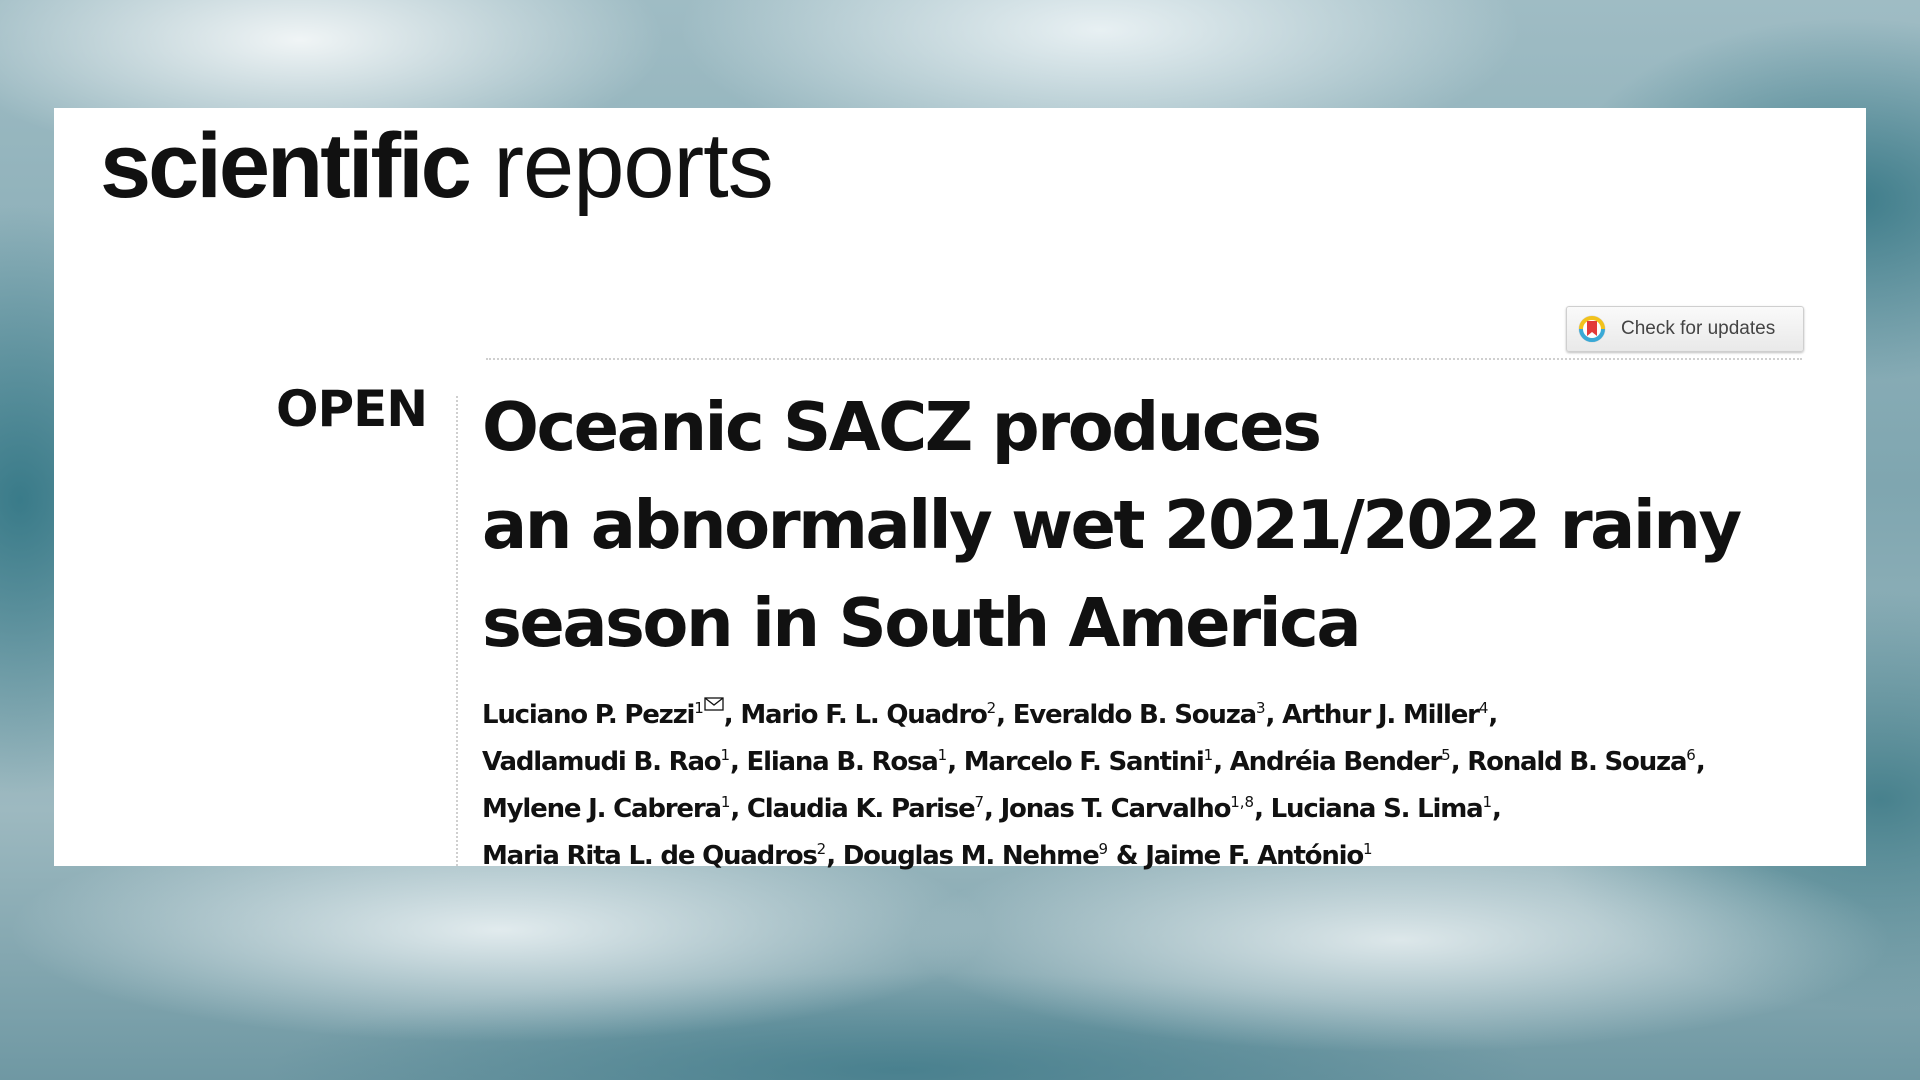 The width and height of the screenshot is (1920, 1080). Describe the element at coordinates (457, 631) in the screenshot. I see `column-divider` at that location.